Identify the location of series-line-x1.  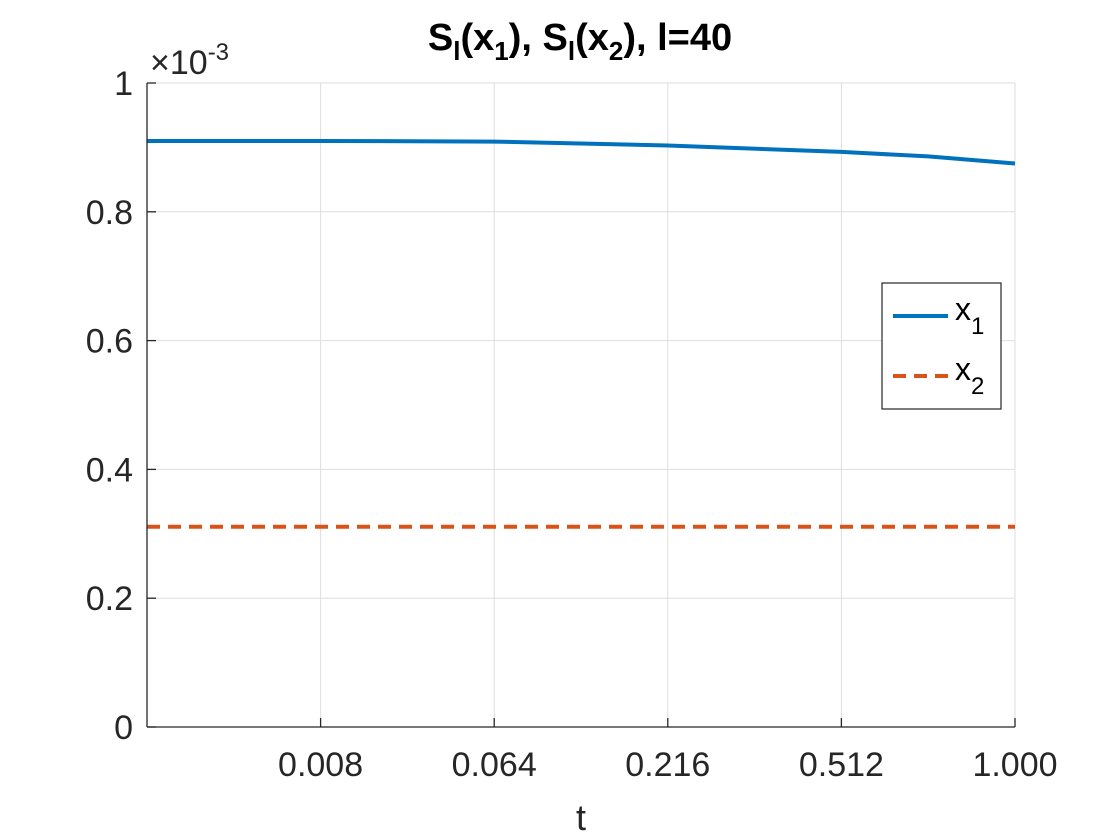
(581, 152).